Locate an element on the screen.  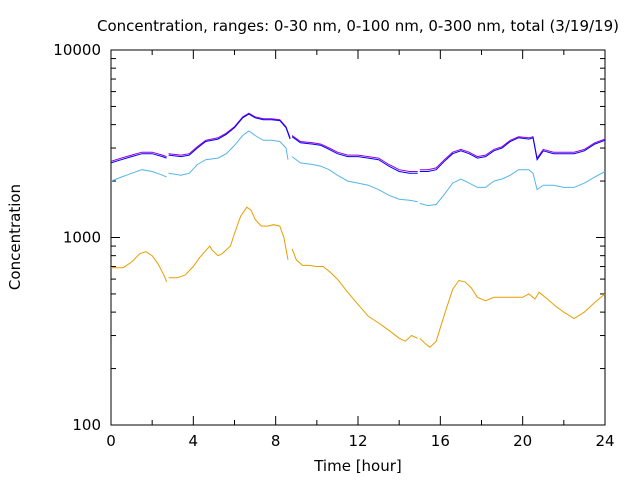
x-tick-label: 12 is located at coordinates (357, 441).